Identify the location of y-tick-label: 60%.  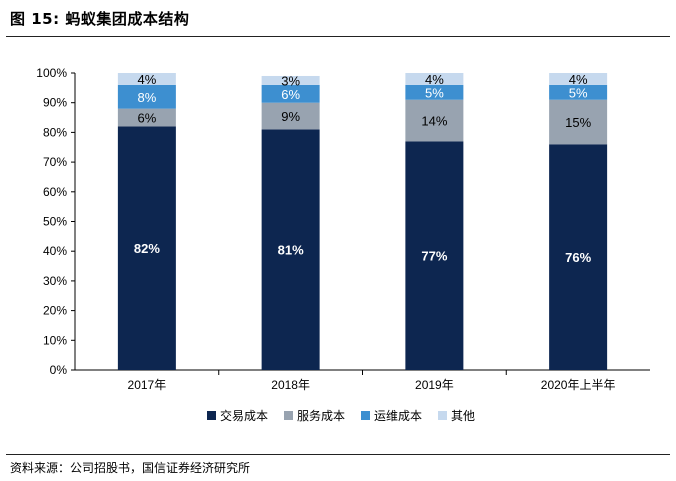
(55, 192).